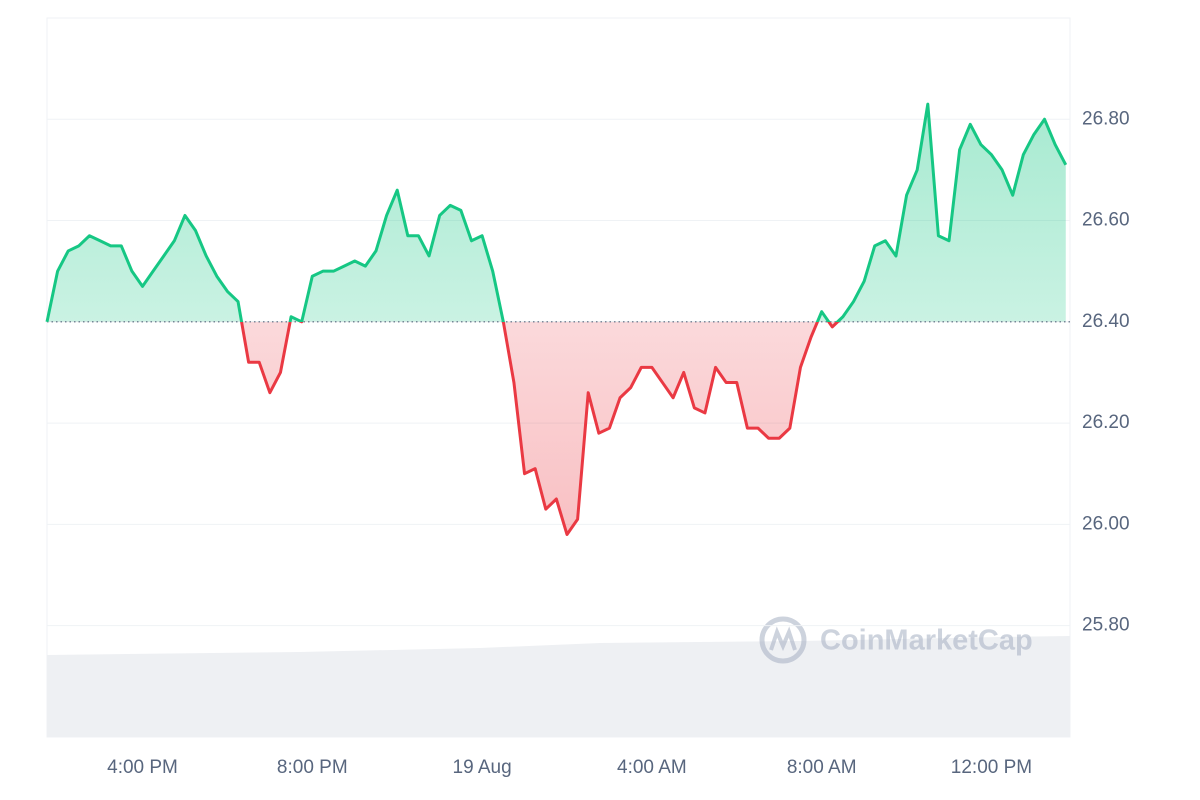  What do you see at coordinates (1106, 422) in the screenshot?
I see `y-tick-label: 26.20` at bounding box center [1106, 422].